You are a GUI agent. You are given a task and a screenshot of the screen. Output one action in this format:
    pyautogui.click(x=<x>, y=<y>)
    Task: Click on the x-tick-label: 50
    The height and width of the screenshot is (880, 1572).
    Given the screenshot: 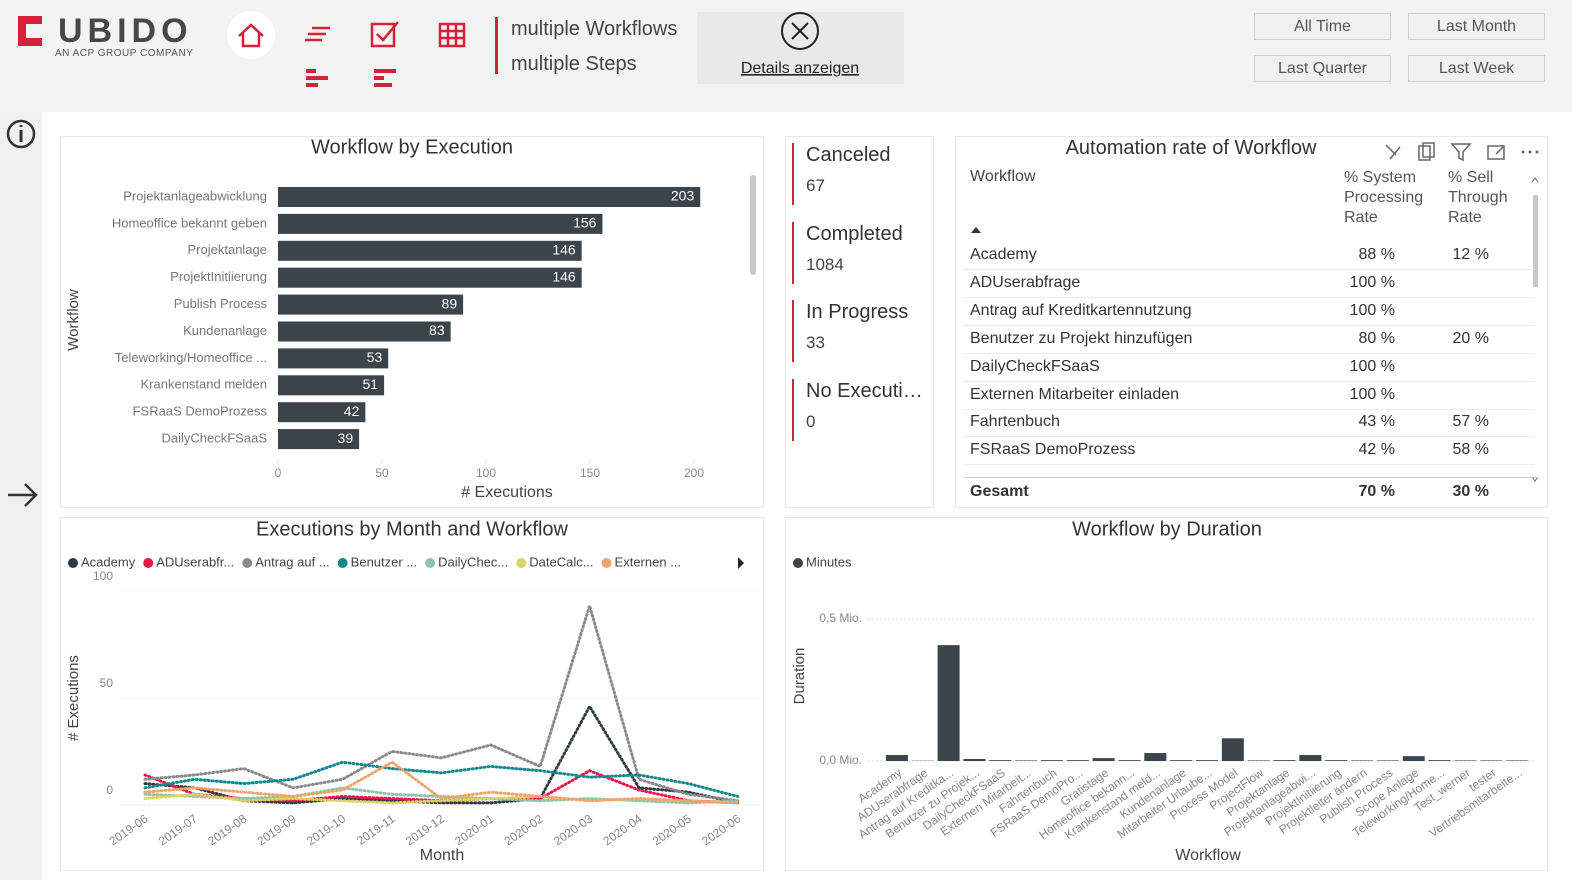 What is the action you would take?
    pyautogui.click(x=382, y=473)
    